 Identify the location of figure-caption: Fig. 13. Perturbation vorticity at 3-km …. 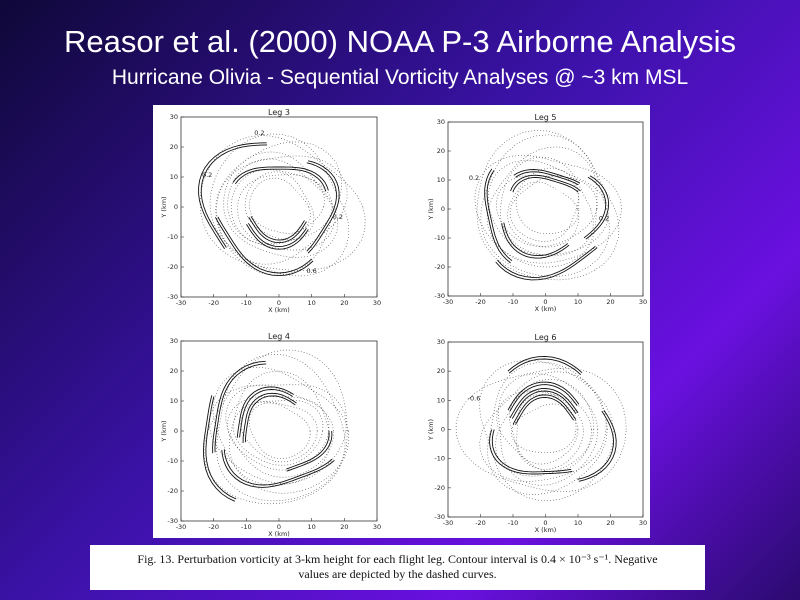
(397, 567).